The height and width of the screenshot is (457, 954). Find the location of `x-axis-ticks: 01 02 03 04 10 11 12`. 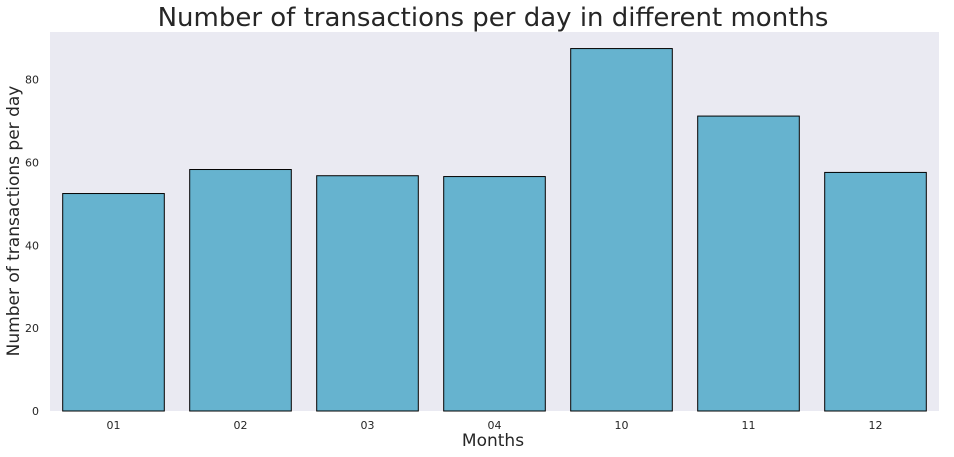

x-axis-ticks: 01 02 03 04 10 11 12 is located at coordinates (495, 425).